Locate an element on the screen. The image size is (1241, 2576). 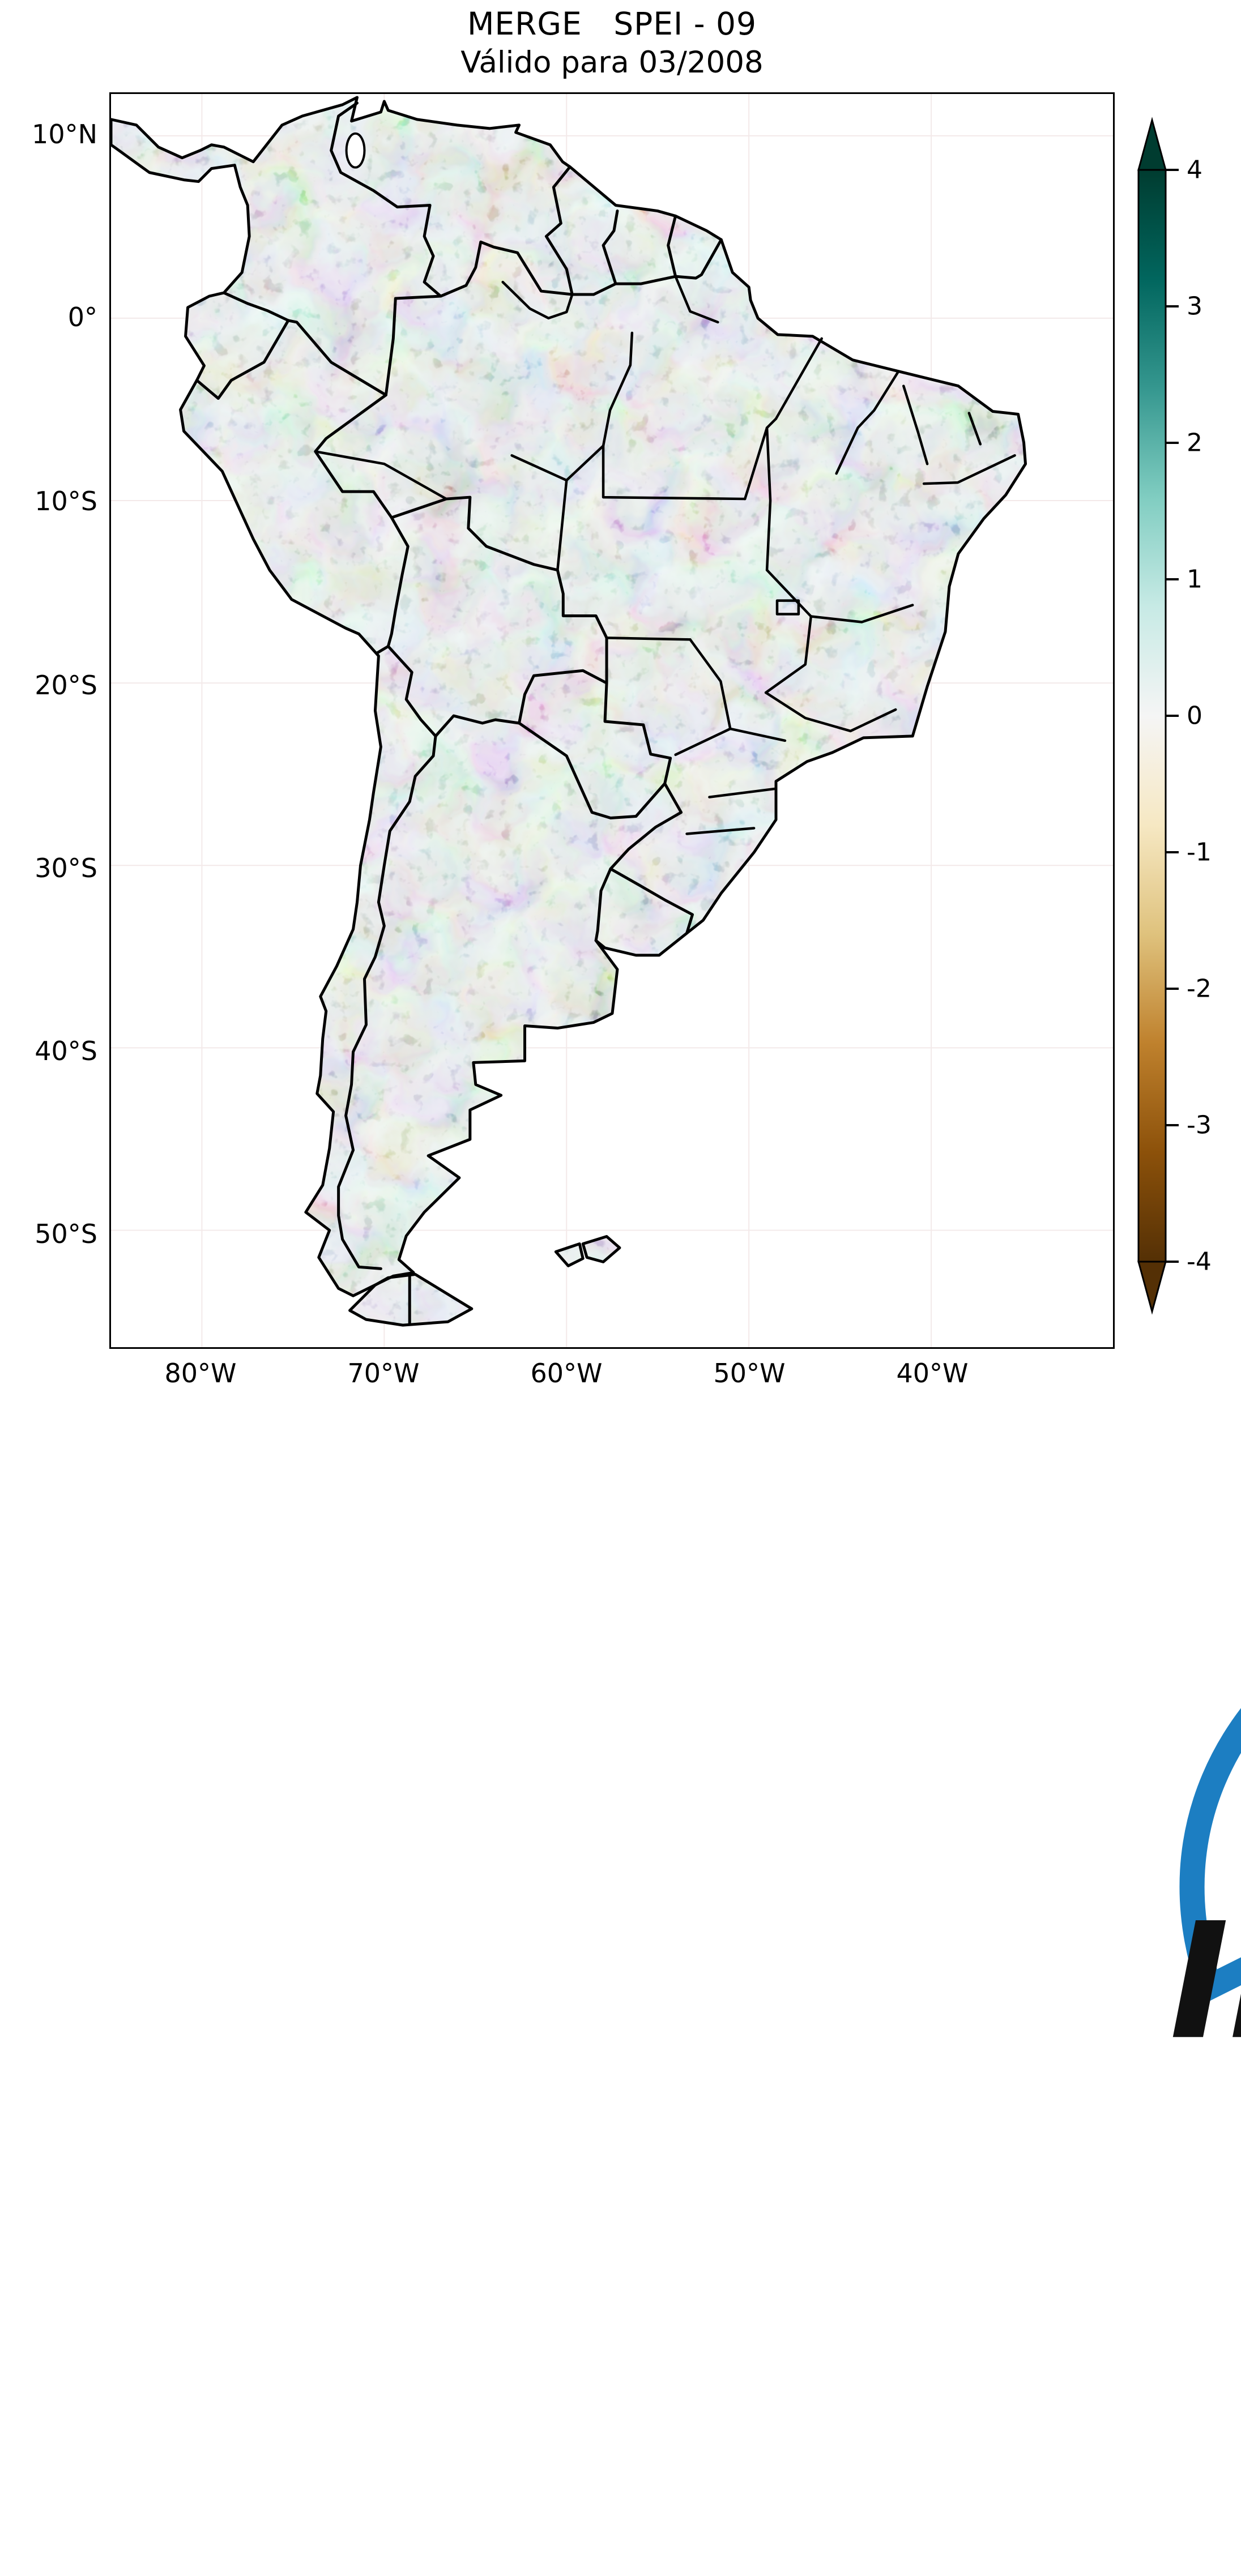
inpe-logo: INPE is located at coordinates (1205, 1891).